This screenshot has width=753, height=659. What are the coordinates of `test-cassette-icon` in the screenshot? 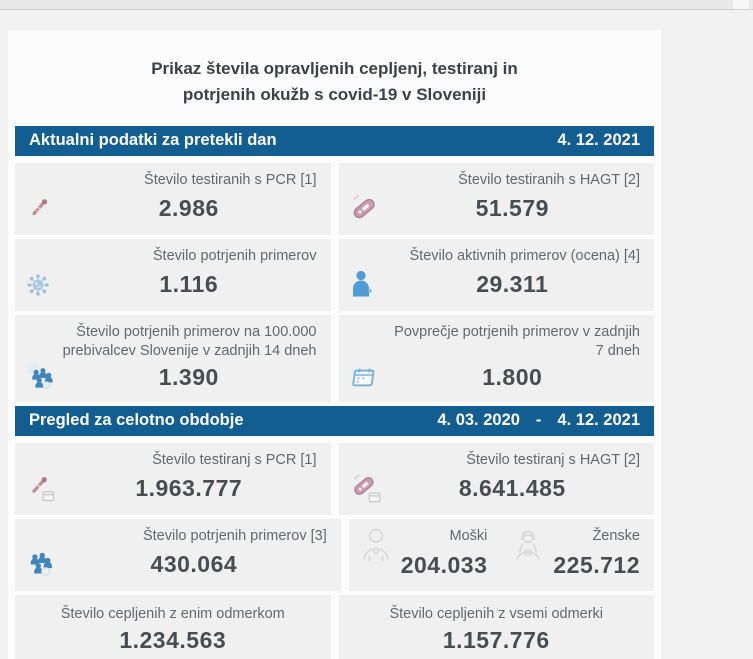 It's located at (364, 207).